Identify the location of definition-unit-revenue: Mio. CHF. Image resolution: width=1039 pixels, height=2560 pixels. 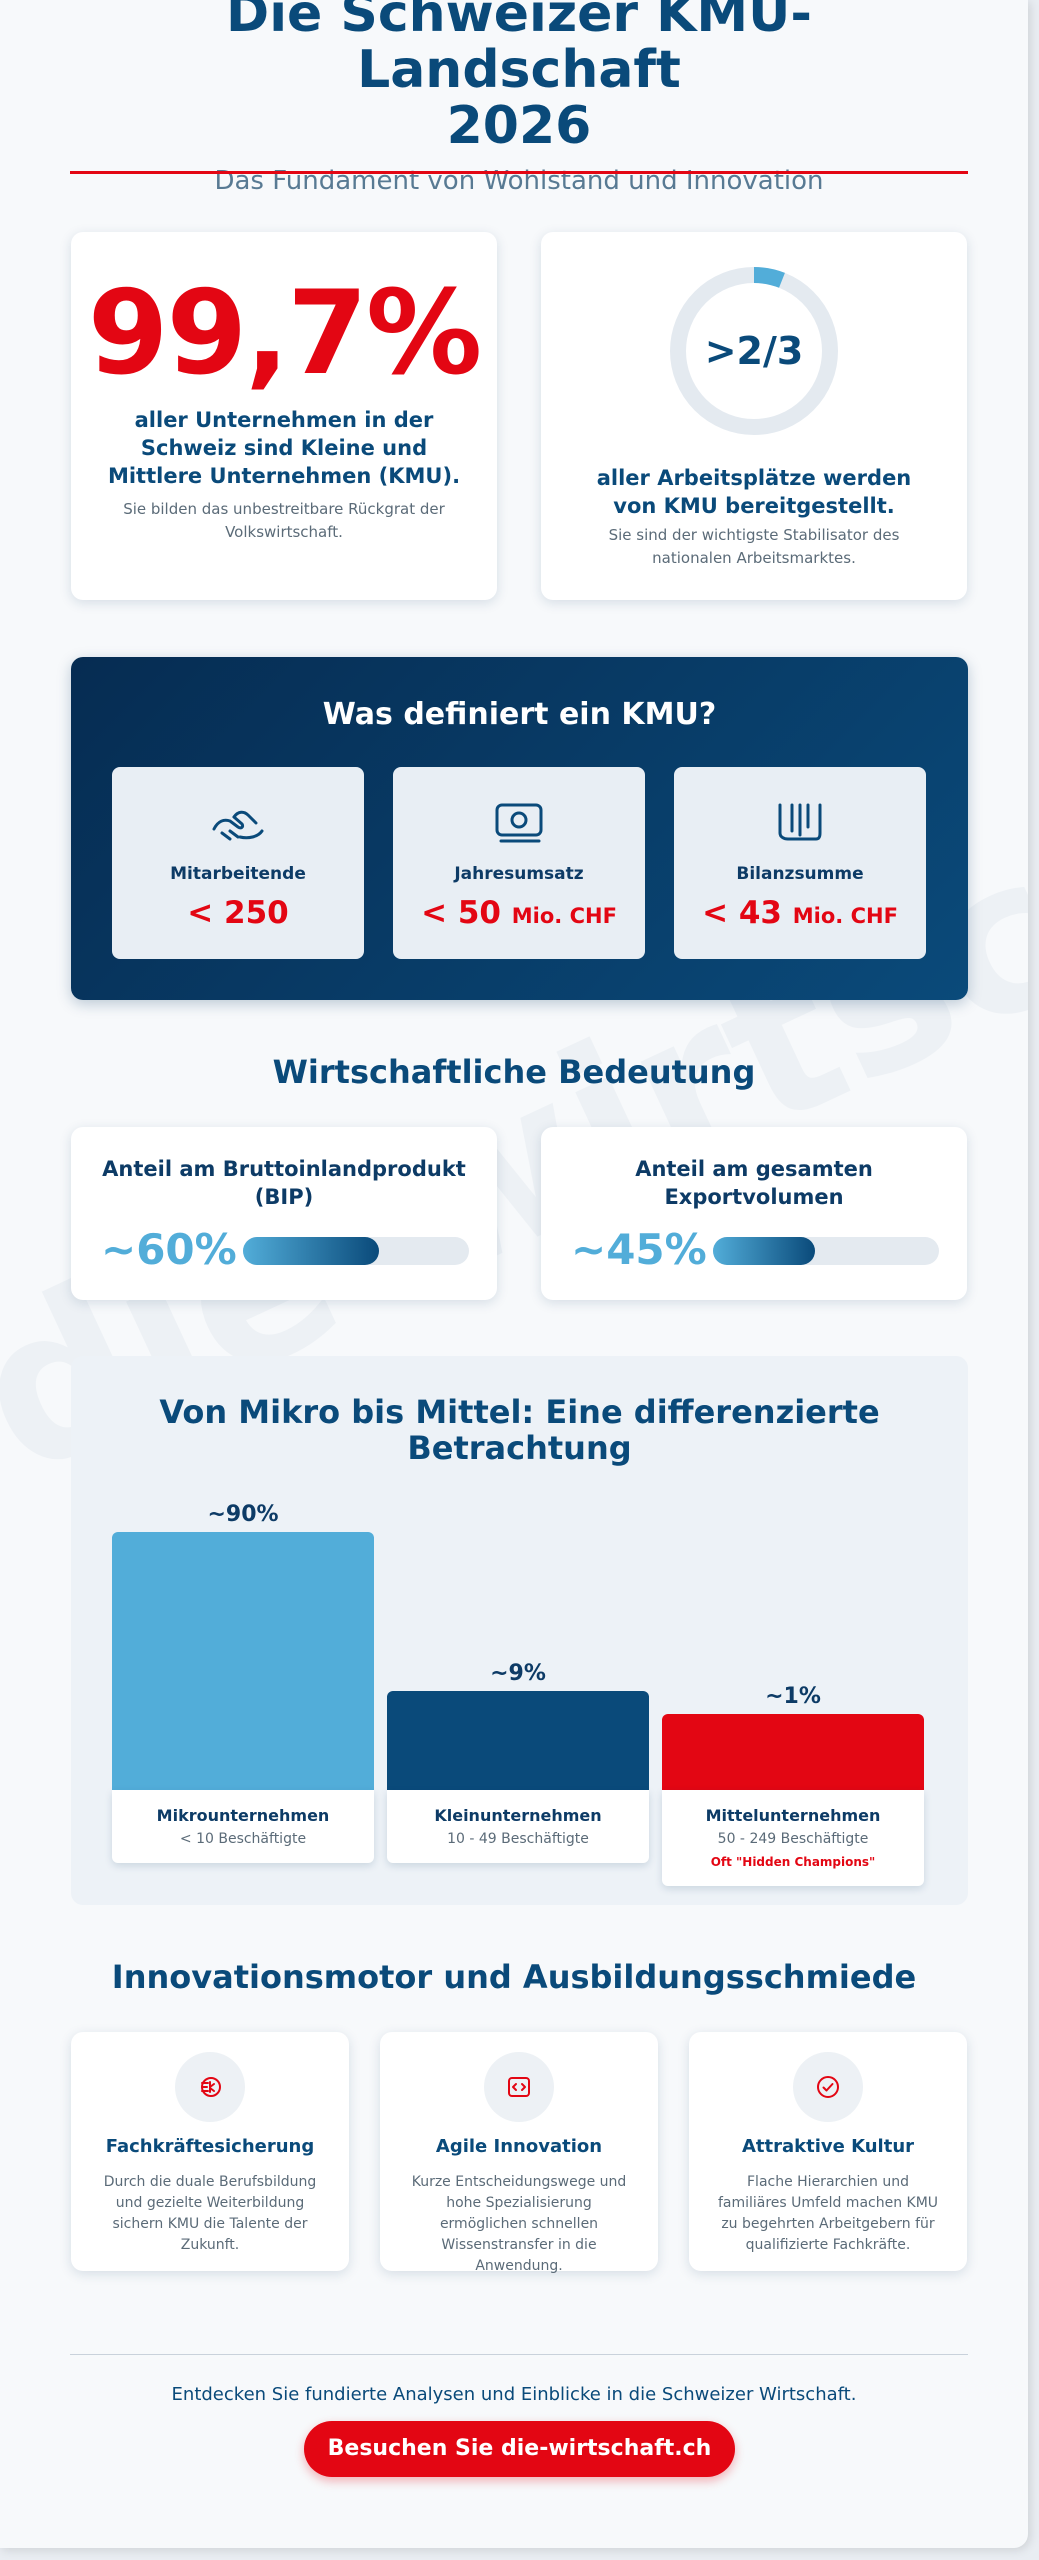
(564, 916).